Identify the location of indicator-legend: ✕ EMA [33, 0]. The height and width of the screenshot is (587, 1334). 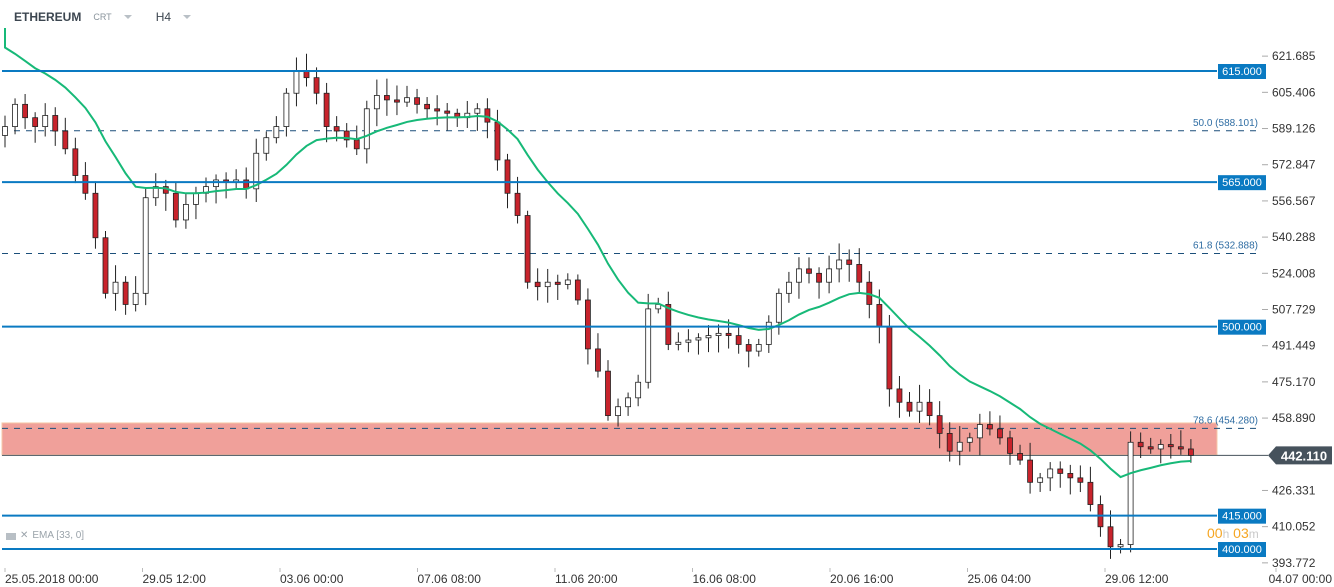
(45, 536).